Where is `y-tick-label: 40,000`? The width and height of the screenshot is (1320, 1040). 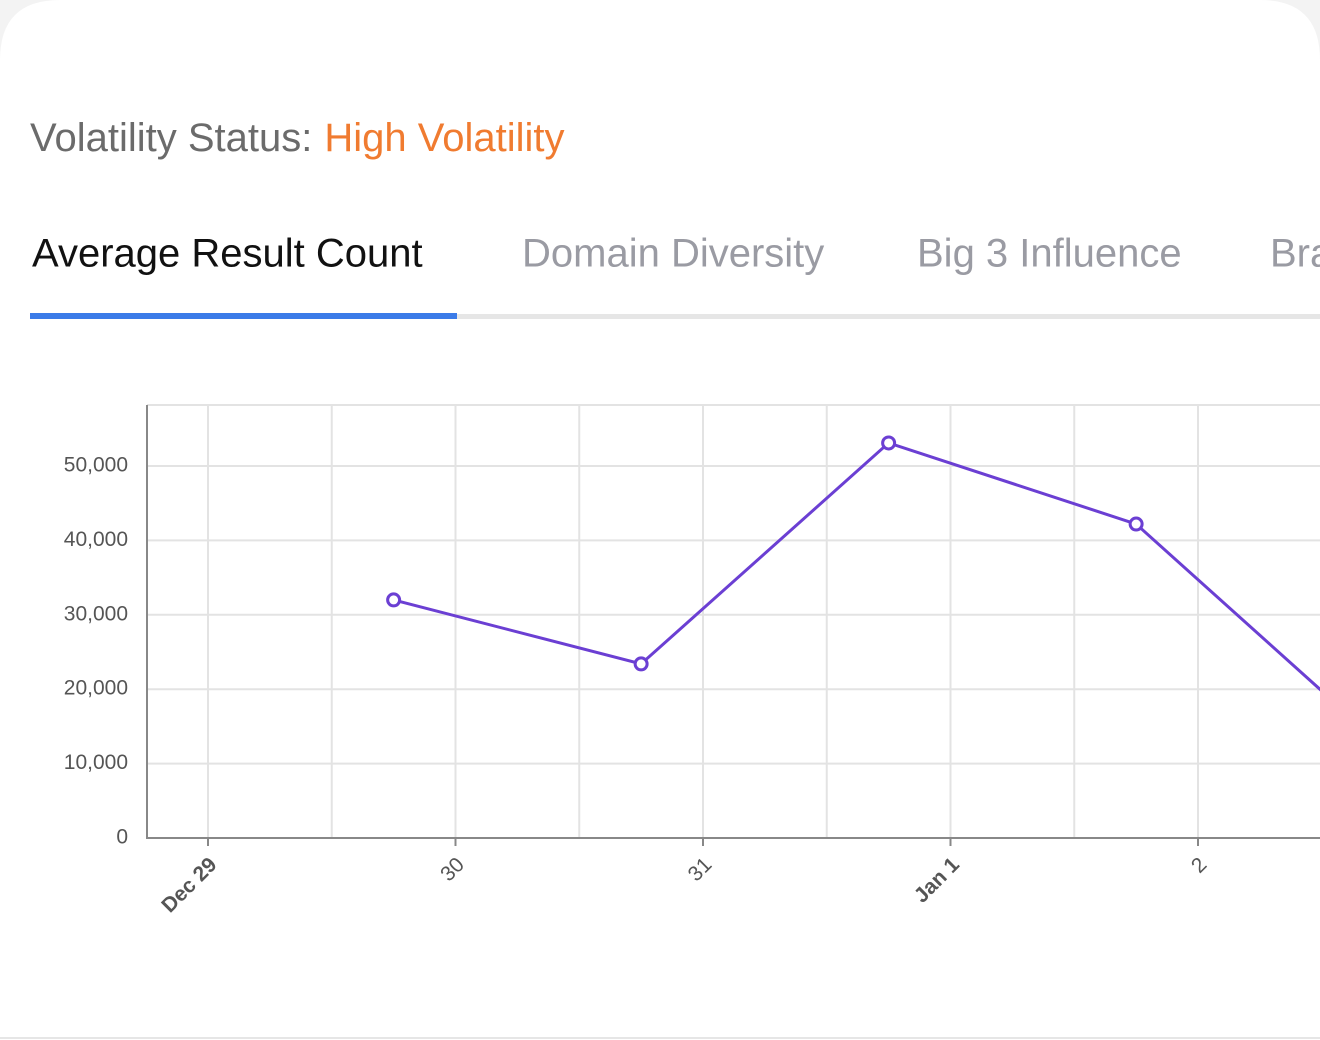 y-tick-label: 40,000 is located at coordinates (96, 539).